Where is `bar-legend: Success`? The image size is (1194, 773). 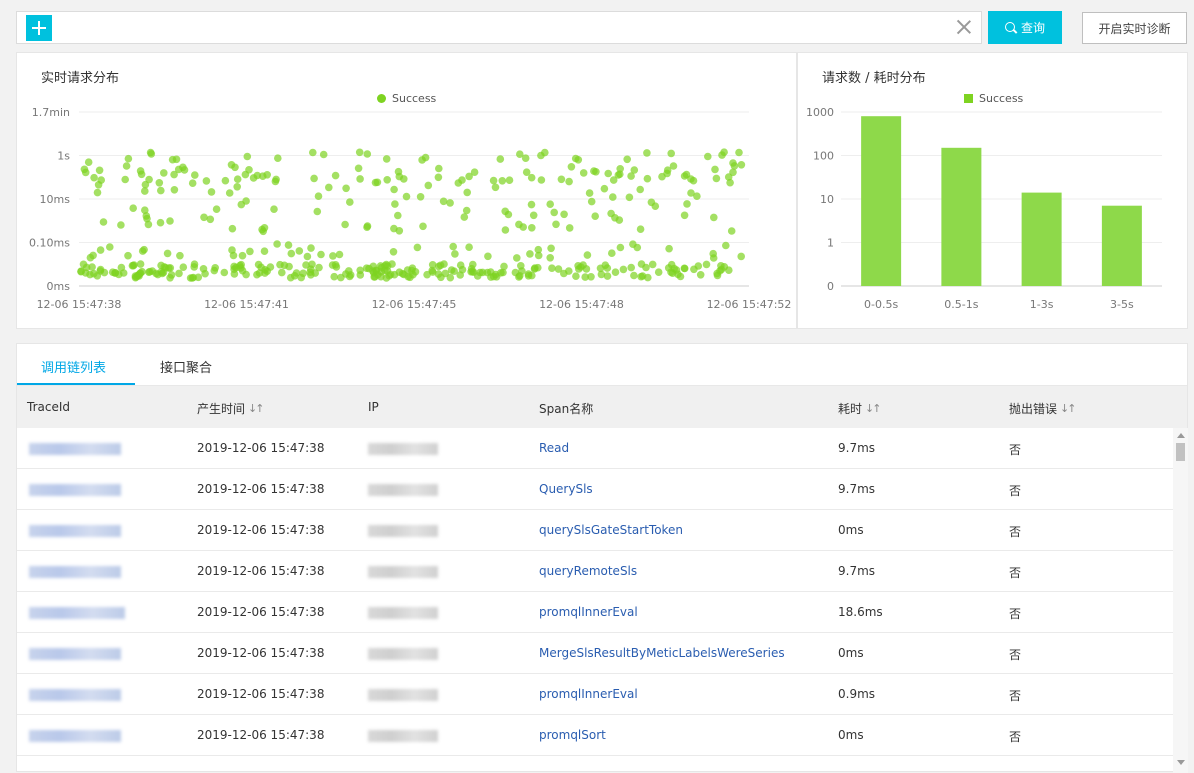
bar-legend: Success is located at coordinates (993, 98).